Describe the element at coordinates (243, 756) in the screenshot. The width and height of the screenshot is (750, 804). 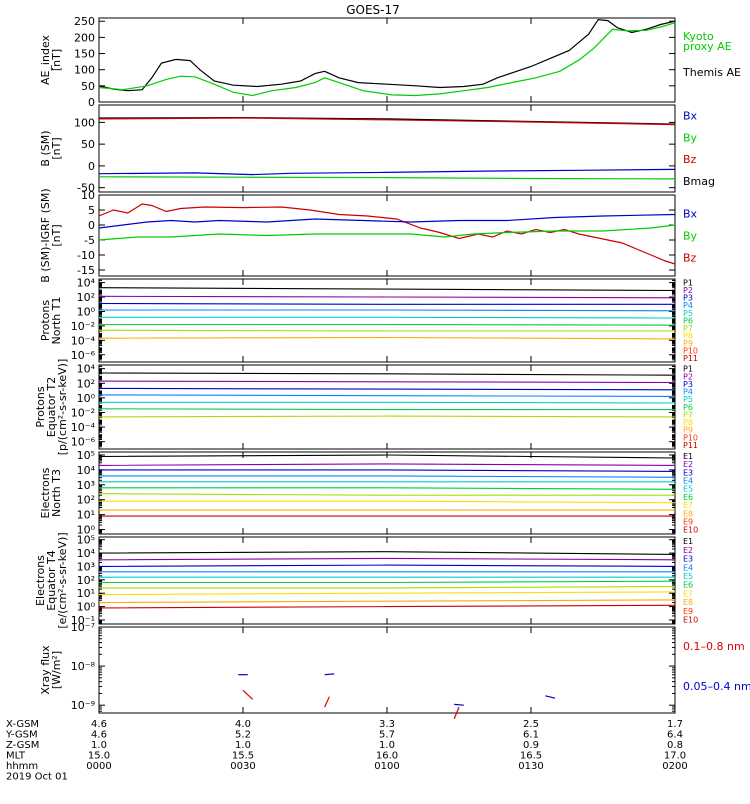
I see `x-row-value: 15.5` at that location.